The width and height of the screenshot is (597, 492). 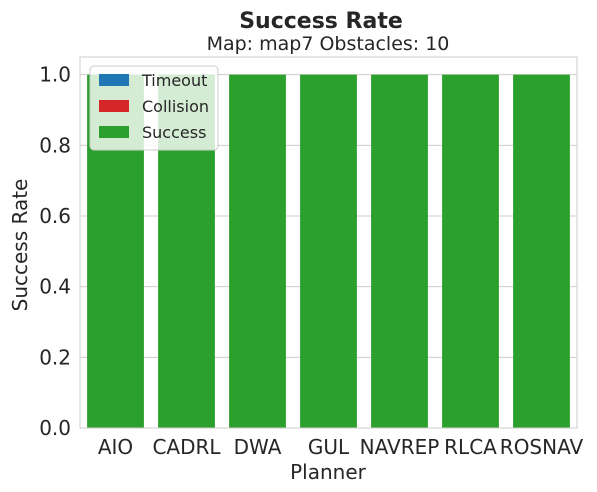 What do you see at coordinates (55, 145) in the screenshot?
I see `y-tick-label: 0.8` at bounding box center [55, 145].